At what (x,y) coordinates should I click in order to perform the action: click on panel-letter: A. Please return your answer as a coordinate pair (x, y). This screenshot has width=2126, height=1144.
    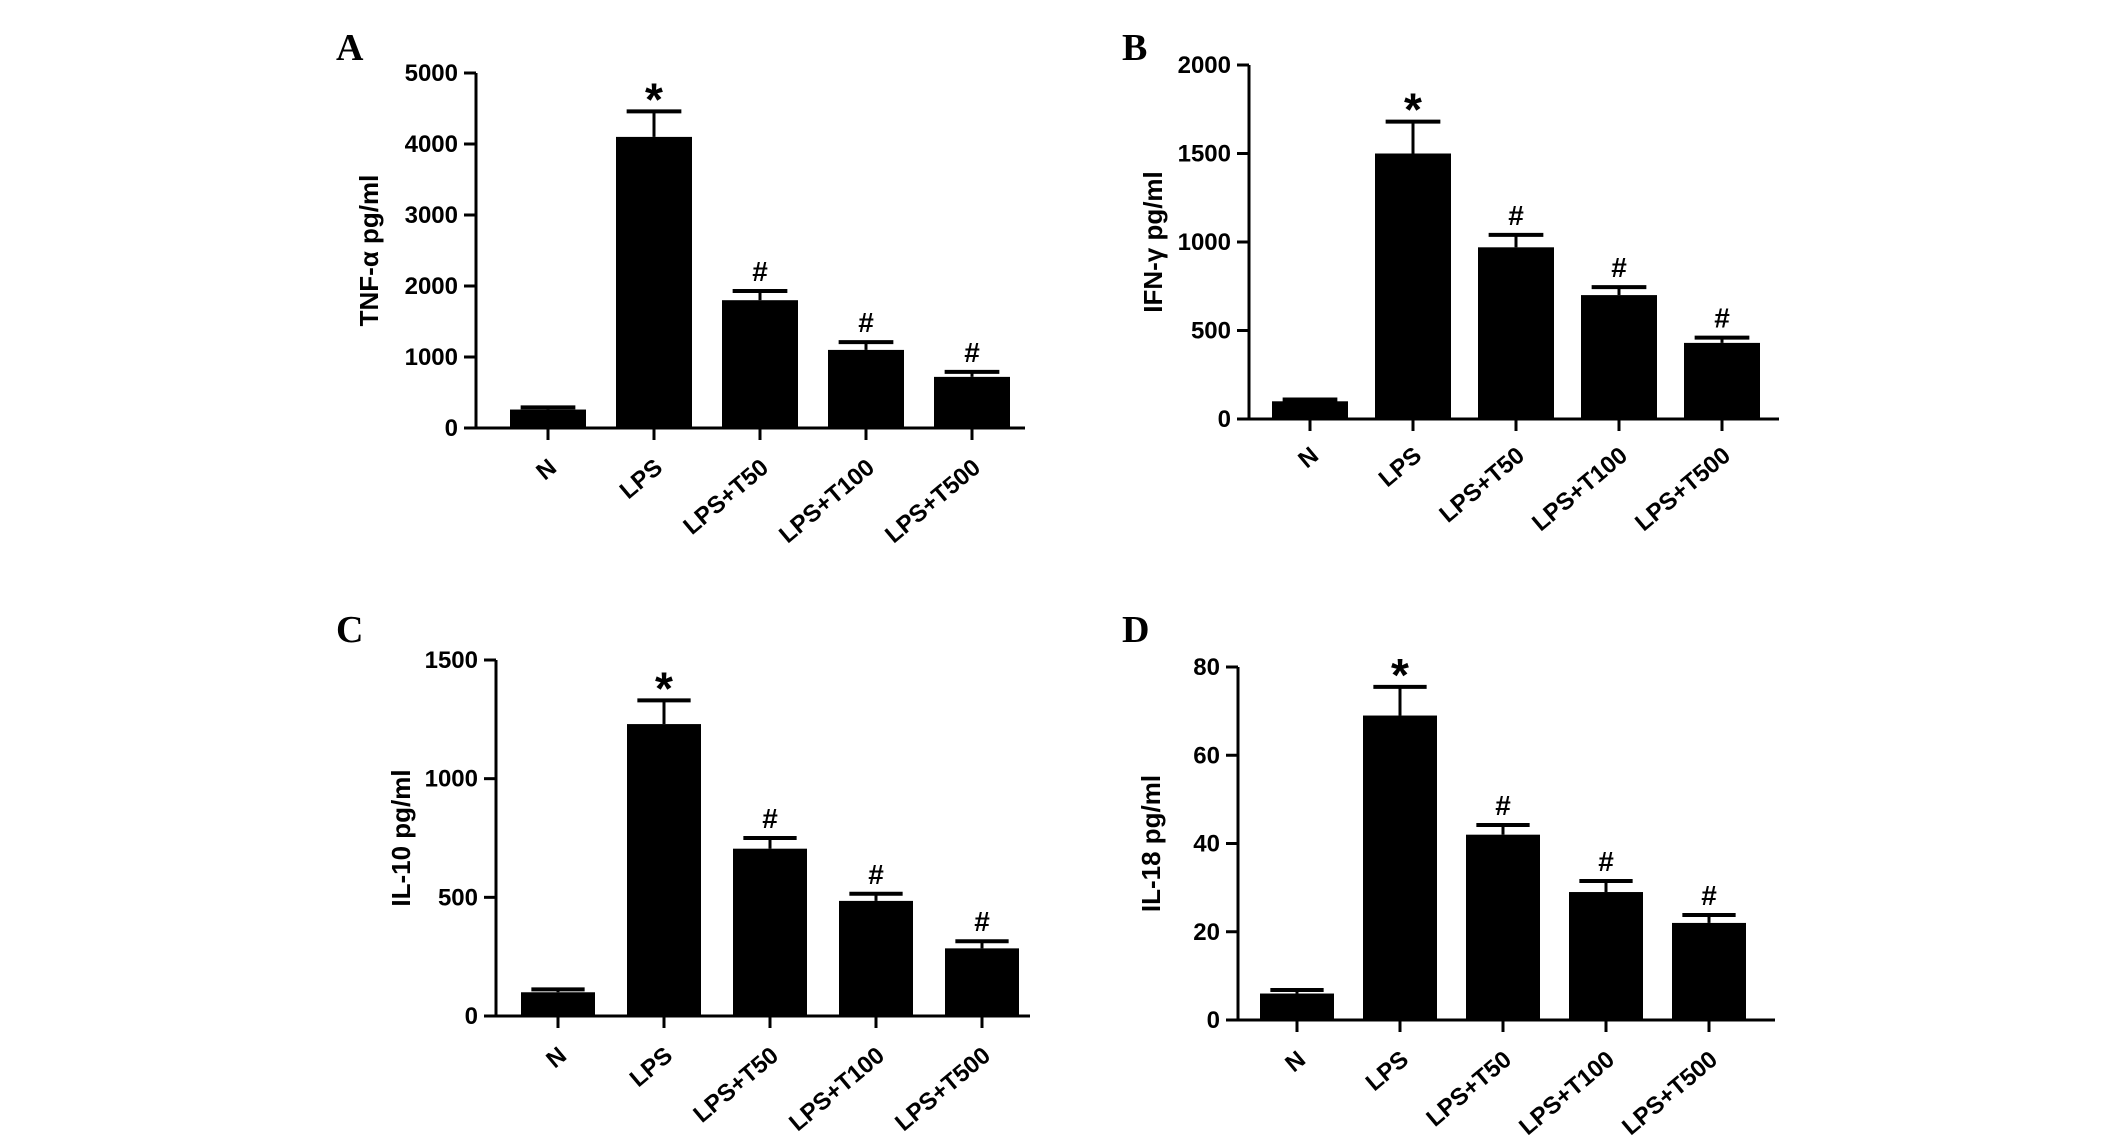
    Looking at the image, I should click on (350, 48).